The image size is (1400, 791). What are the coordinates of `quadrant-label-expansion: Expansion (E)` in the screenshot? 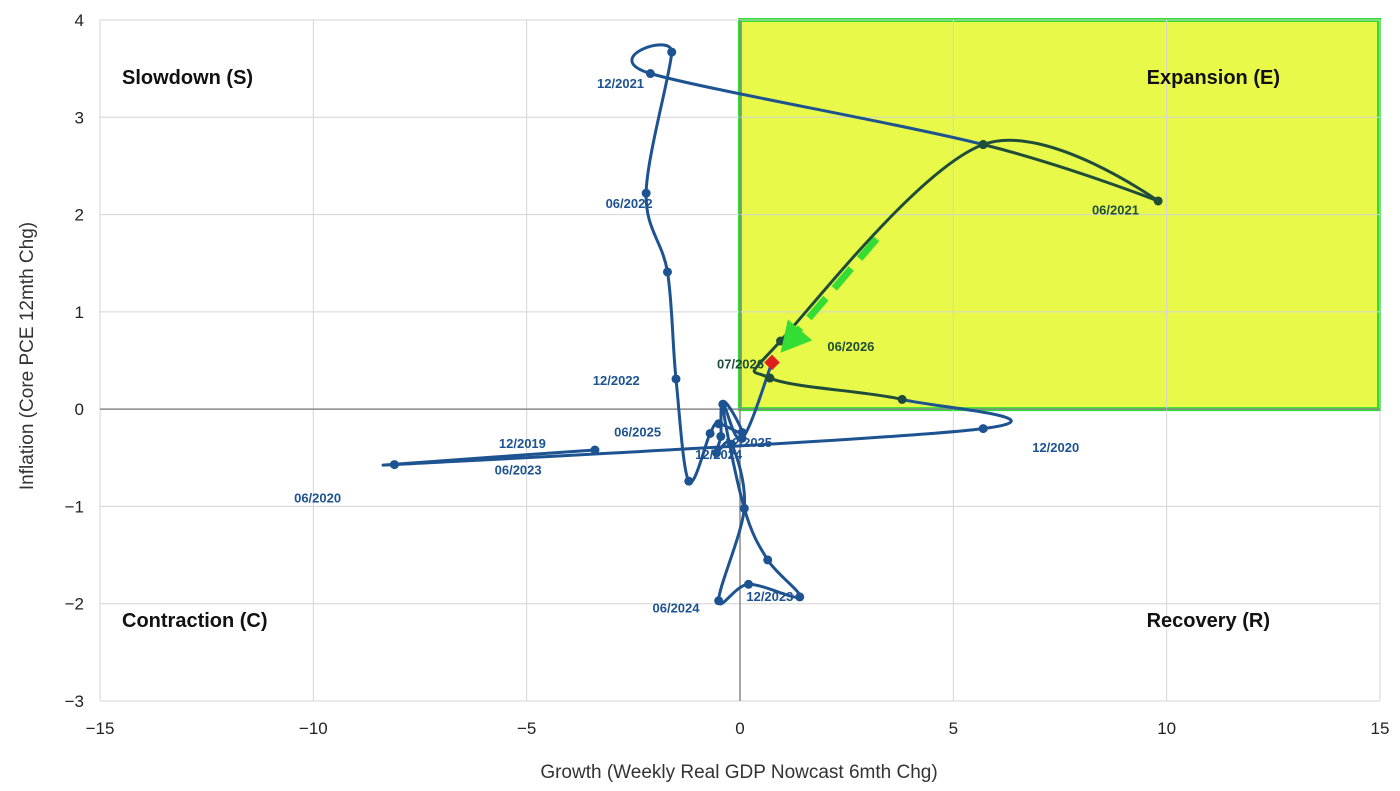 It's located at (1213, 78).